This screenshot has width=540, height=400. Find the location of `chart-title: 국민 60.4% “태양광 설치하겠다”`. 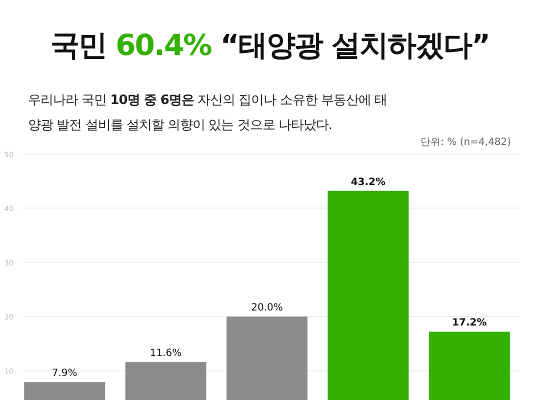

chart-title: 국민 60.4% “태양광 설치하겠다” is located at coordinates (270, 45).